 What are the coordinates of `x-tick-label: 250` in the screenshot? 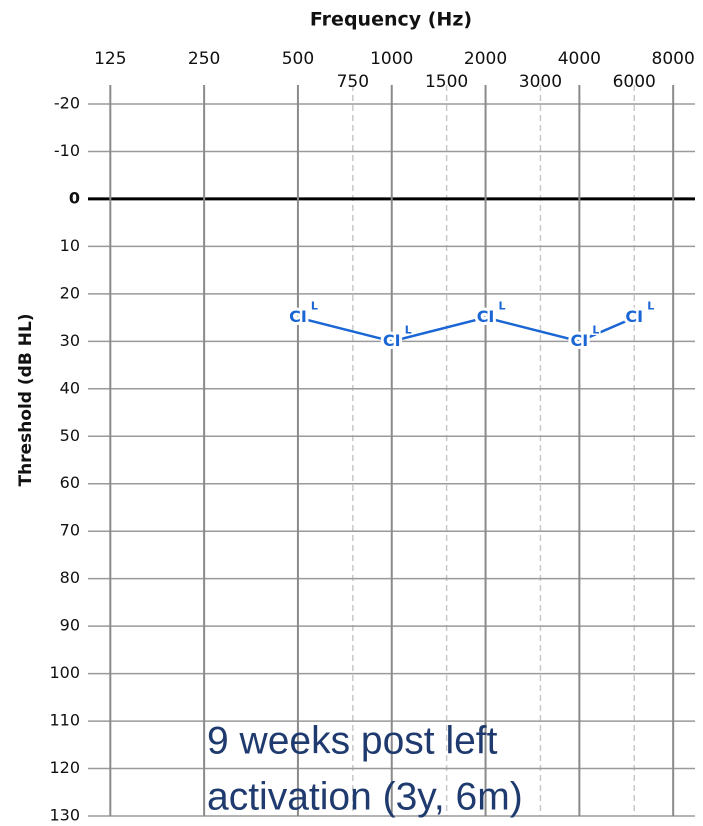 It's located at (204, 59).